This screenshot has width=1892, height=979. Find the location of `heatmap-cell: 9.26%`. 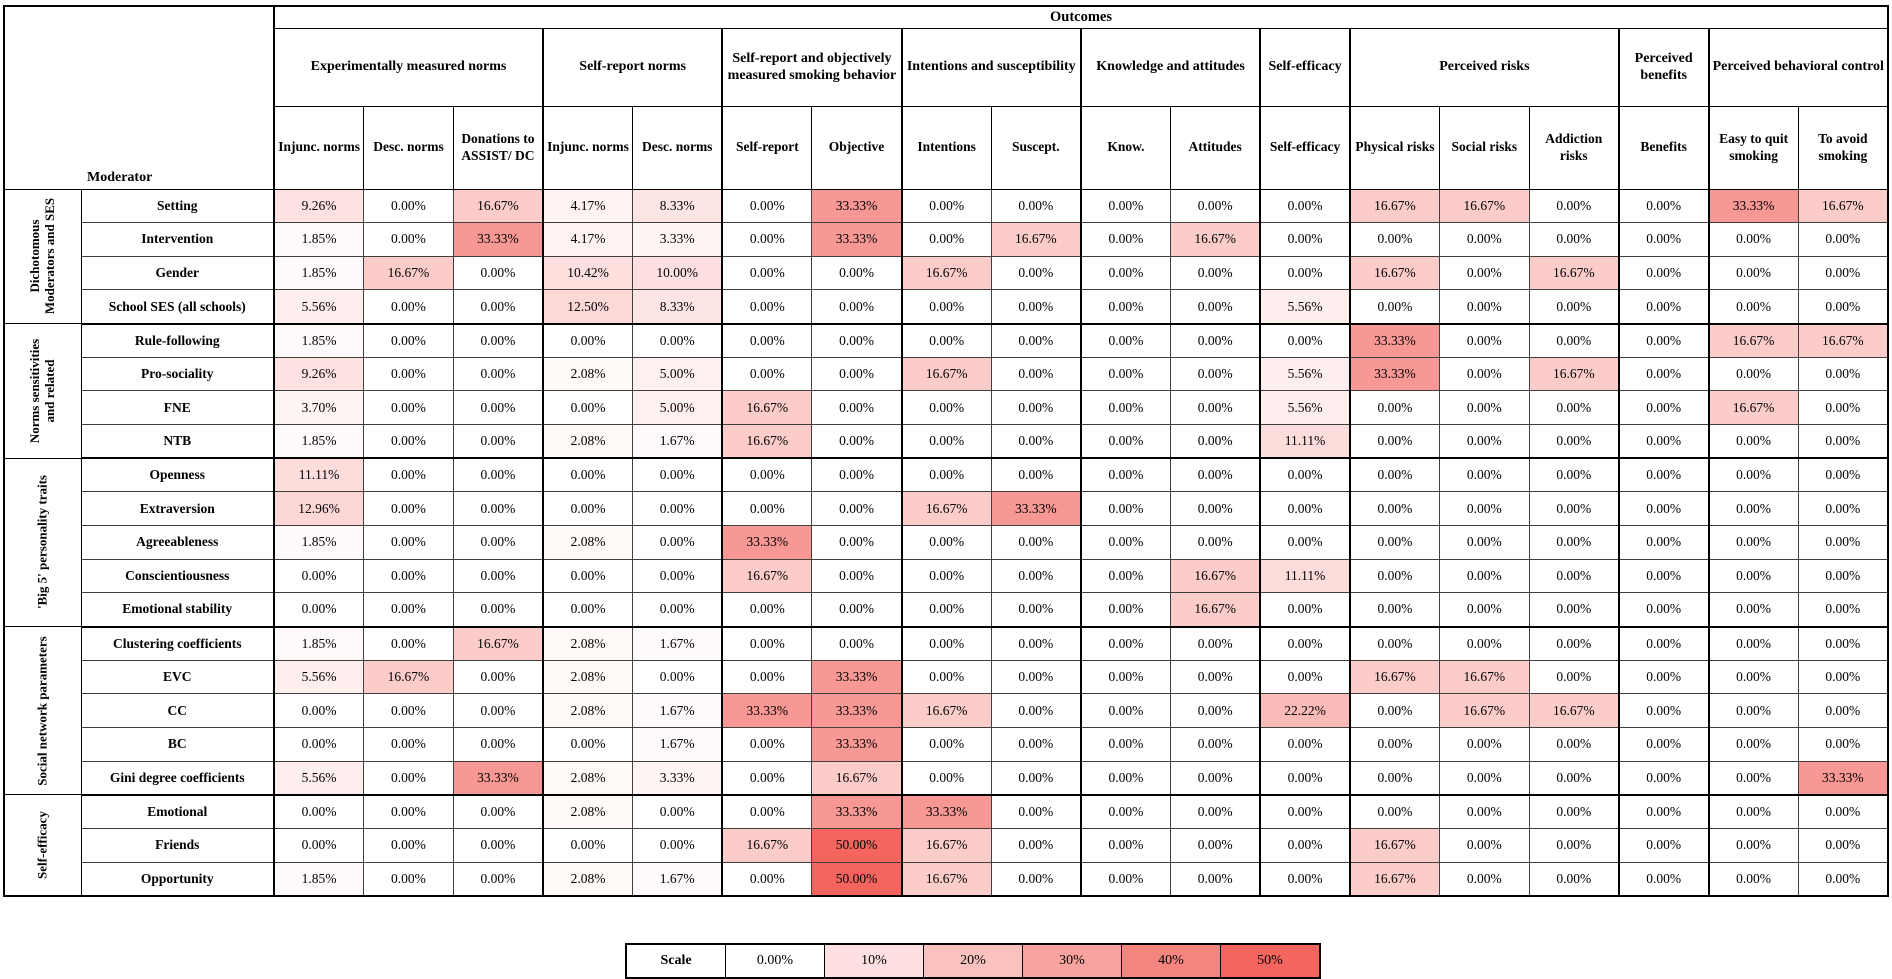

heatmap-cell: 9.26% is located at coordinates (319, 206).